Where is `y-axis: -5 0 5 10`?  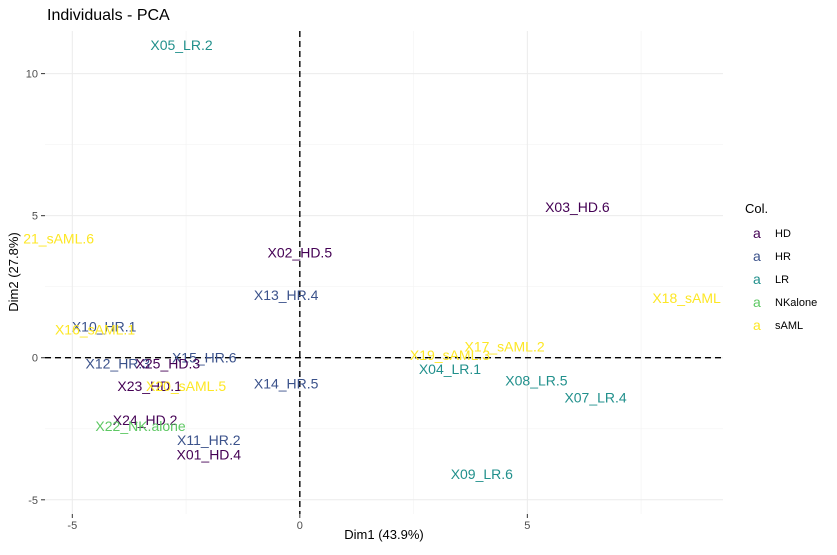
y-axis: -5 0 5 10 is located at coordinates (35, 288).